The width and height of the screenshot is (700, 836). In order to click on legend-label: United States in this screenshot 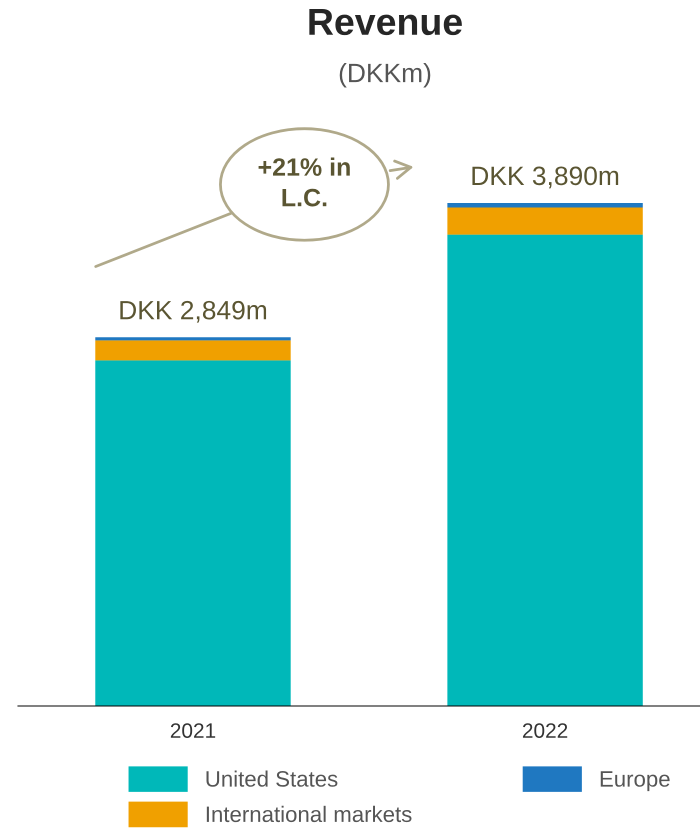, I will do `click(272, 778)`.